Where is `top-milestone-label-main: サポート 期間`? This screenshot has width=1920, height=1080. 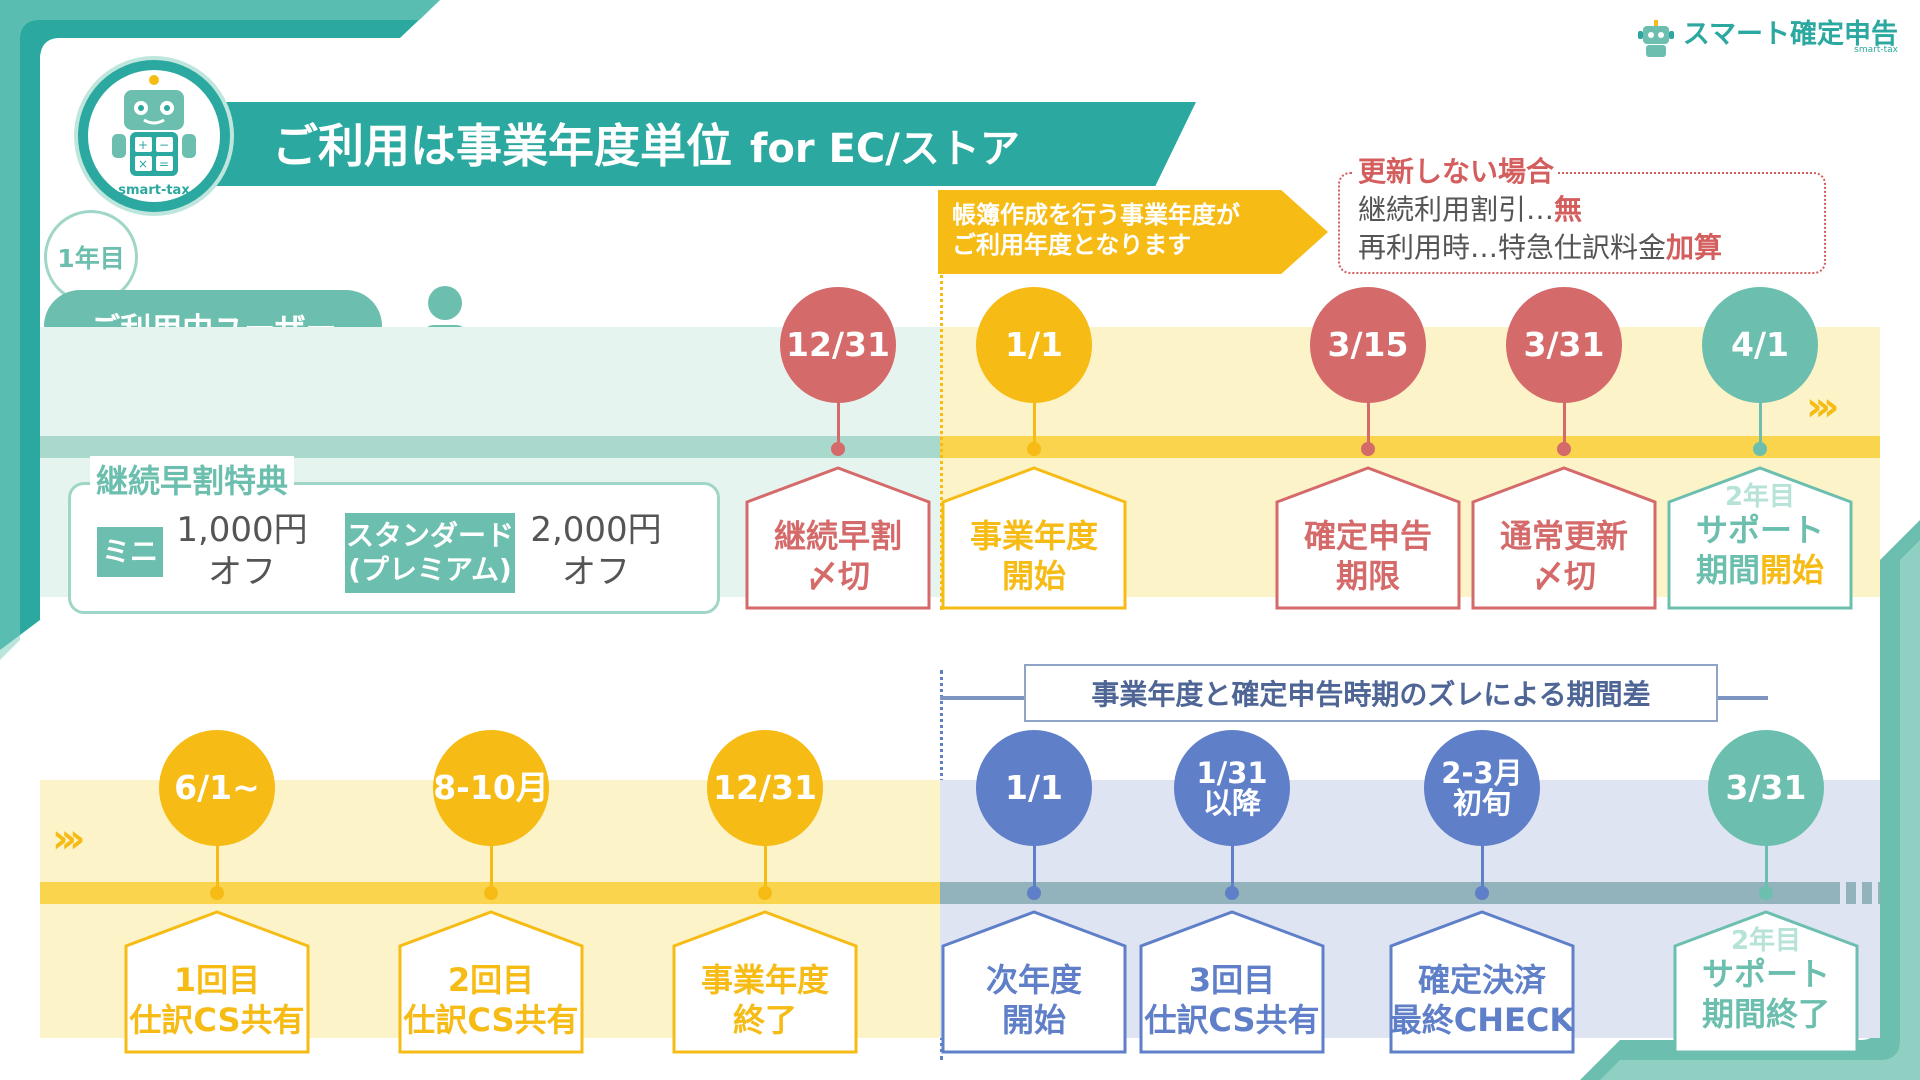 top-milestone-label-main: サポート 期間 is located at coordinates (1759, 550).